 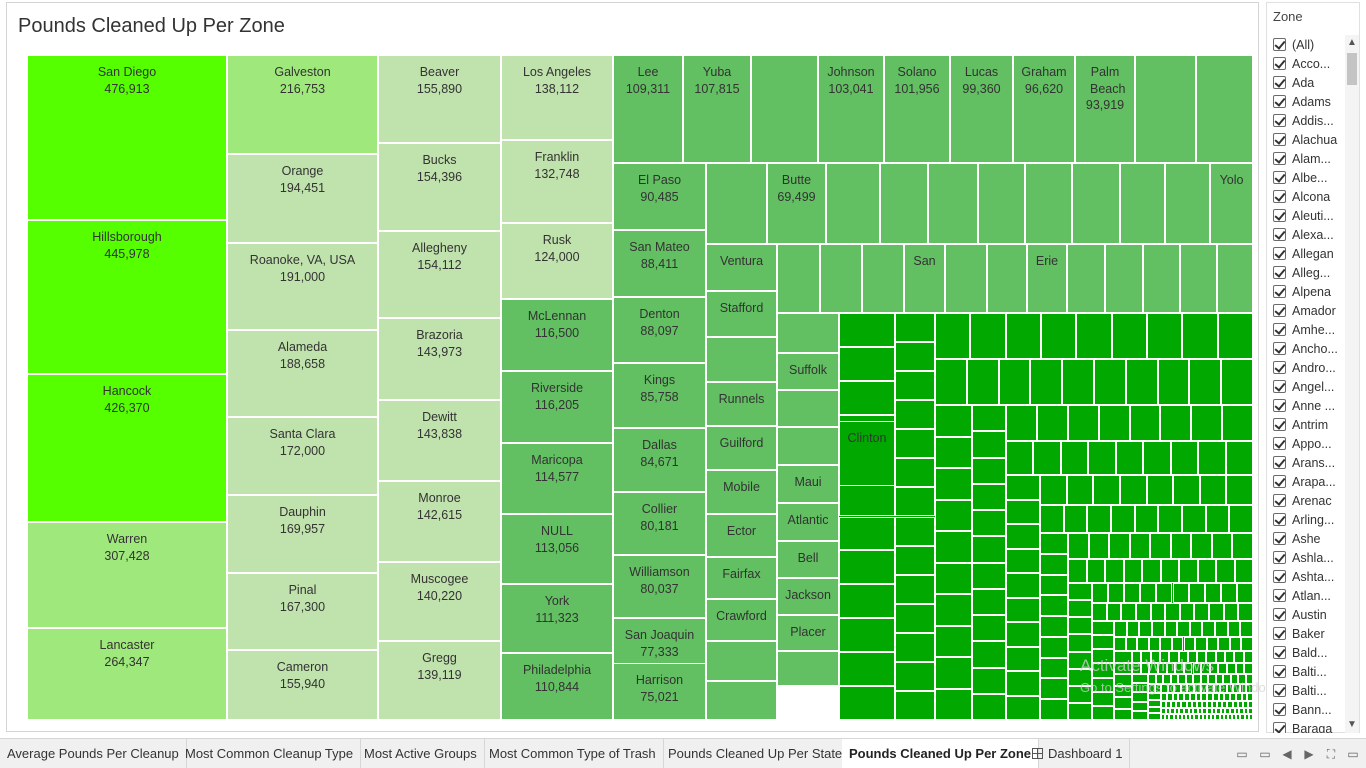 I want to click on treemap-cell: Ector, so click(x=741, y=535).